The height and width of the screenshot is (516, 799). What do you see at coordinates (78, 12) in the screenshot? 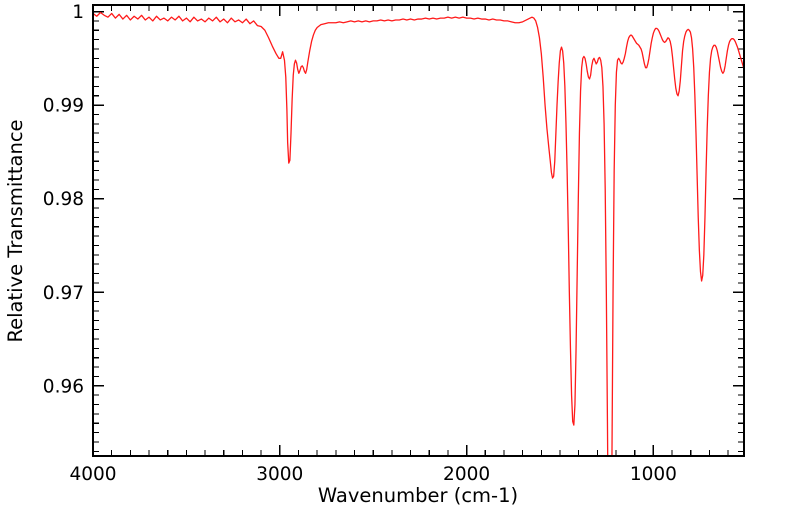
I see `y-tick-label: 1` at bounding box center [78, 12].